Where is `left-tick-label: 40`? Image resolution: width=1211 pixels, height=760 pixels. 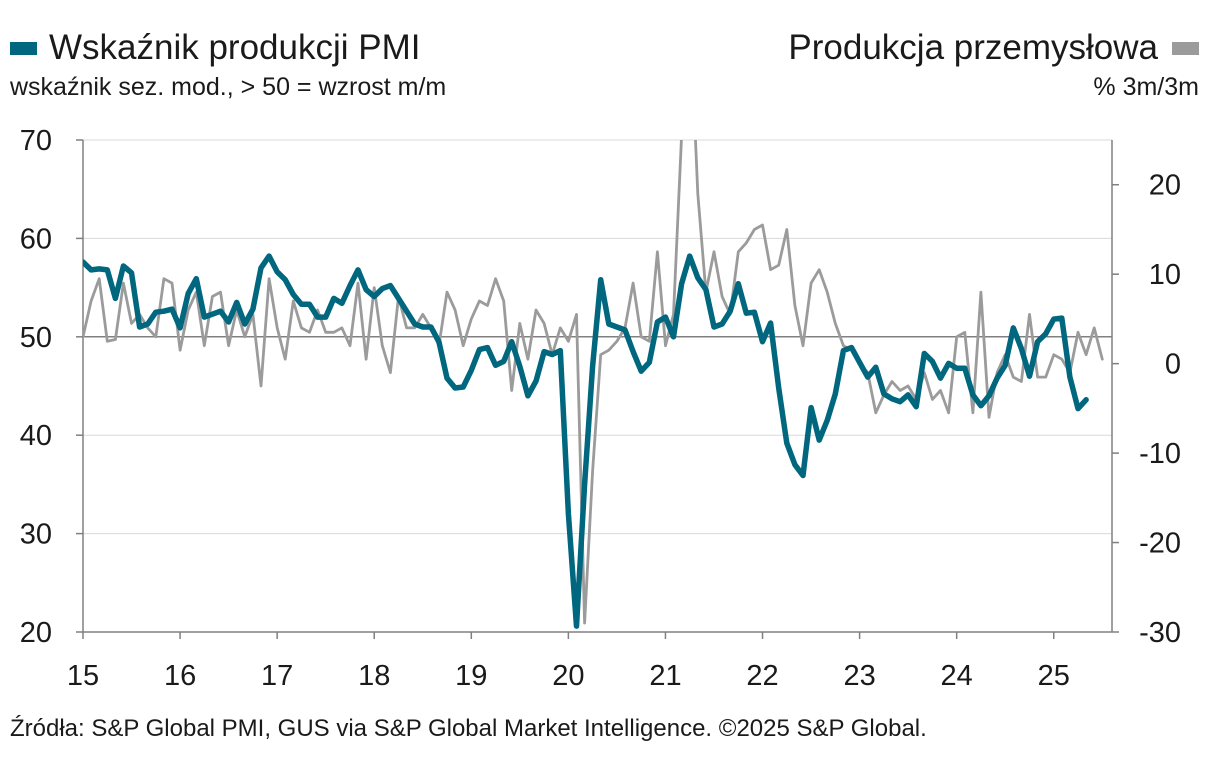
left-tick-label: 40 is located at coordinates (36, 436).